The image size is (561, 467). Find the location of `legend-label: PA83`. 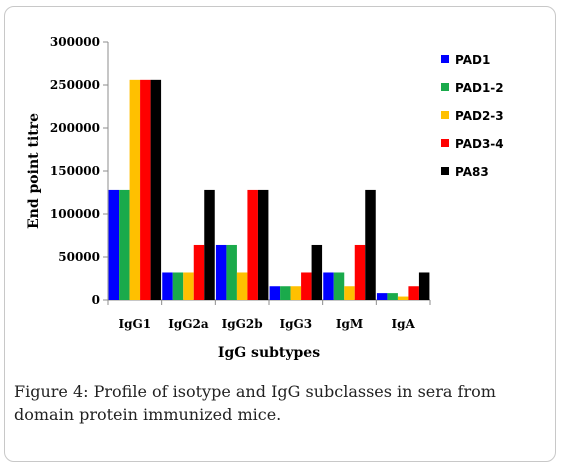

legend-label: PA83 is located at coordinates (472, 172).